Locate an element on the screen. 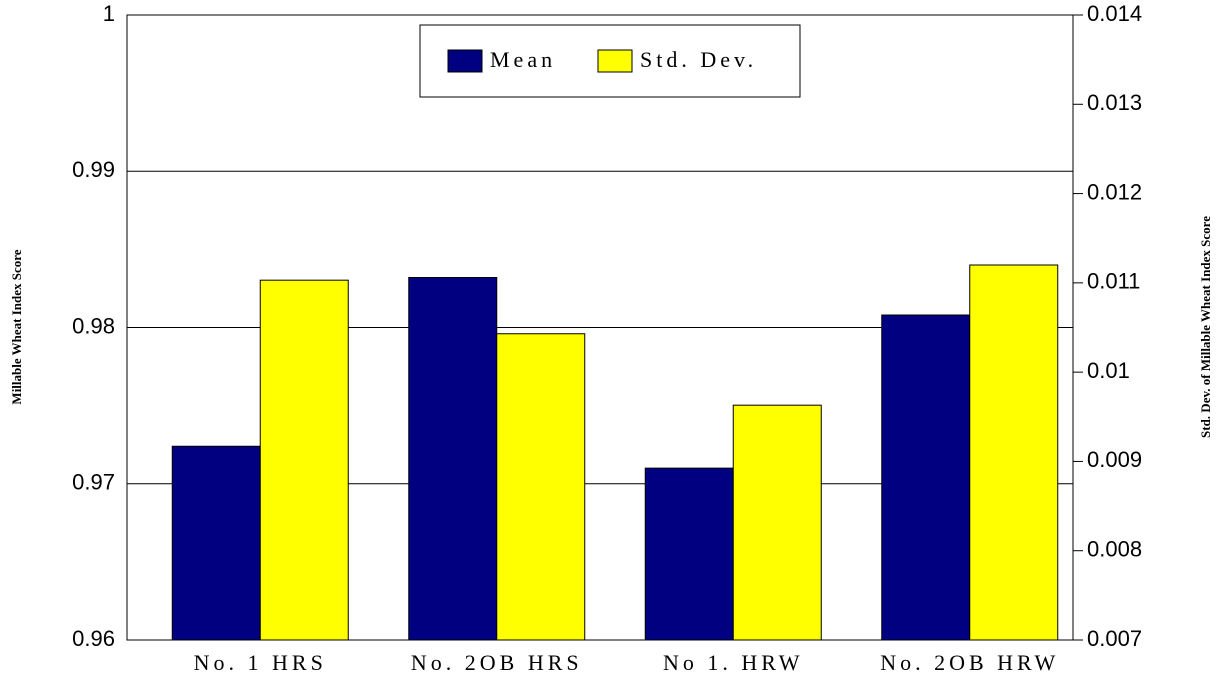 The height and width of the screenshot is (684, 1221). y-tick-label: 1 is located at coordinates (109, 13).